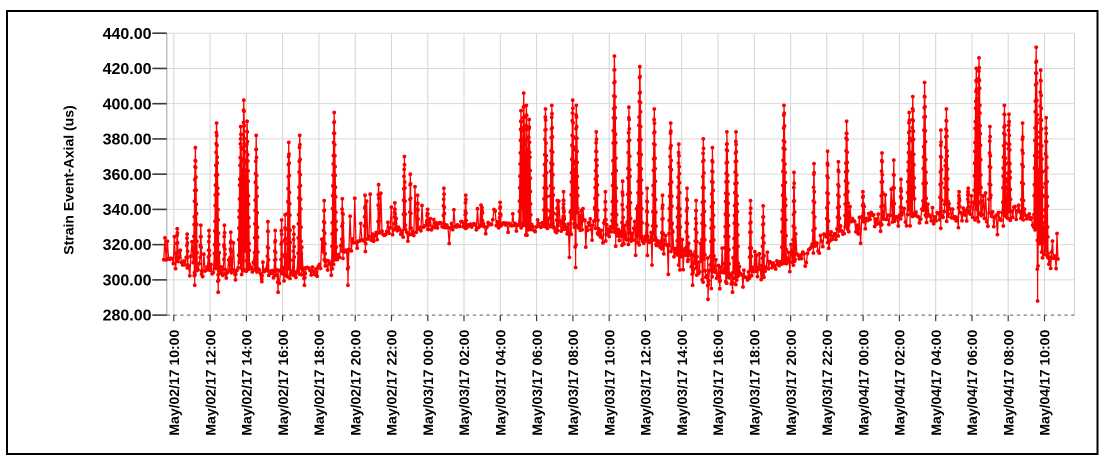  I want to click on svg-text: May/02/17 10:00, so click(174, 383).